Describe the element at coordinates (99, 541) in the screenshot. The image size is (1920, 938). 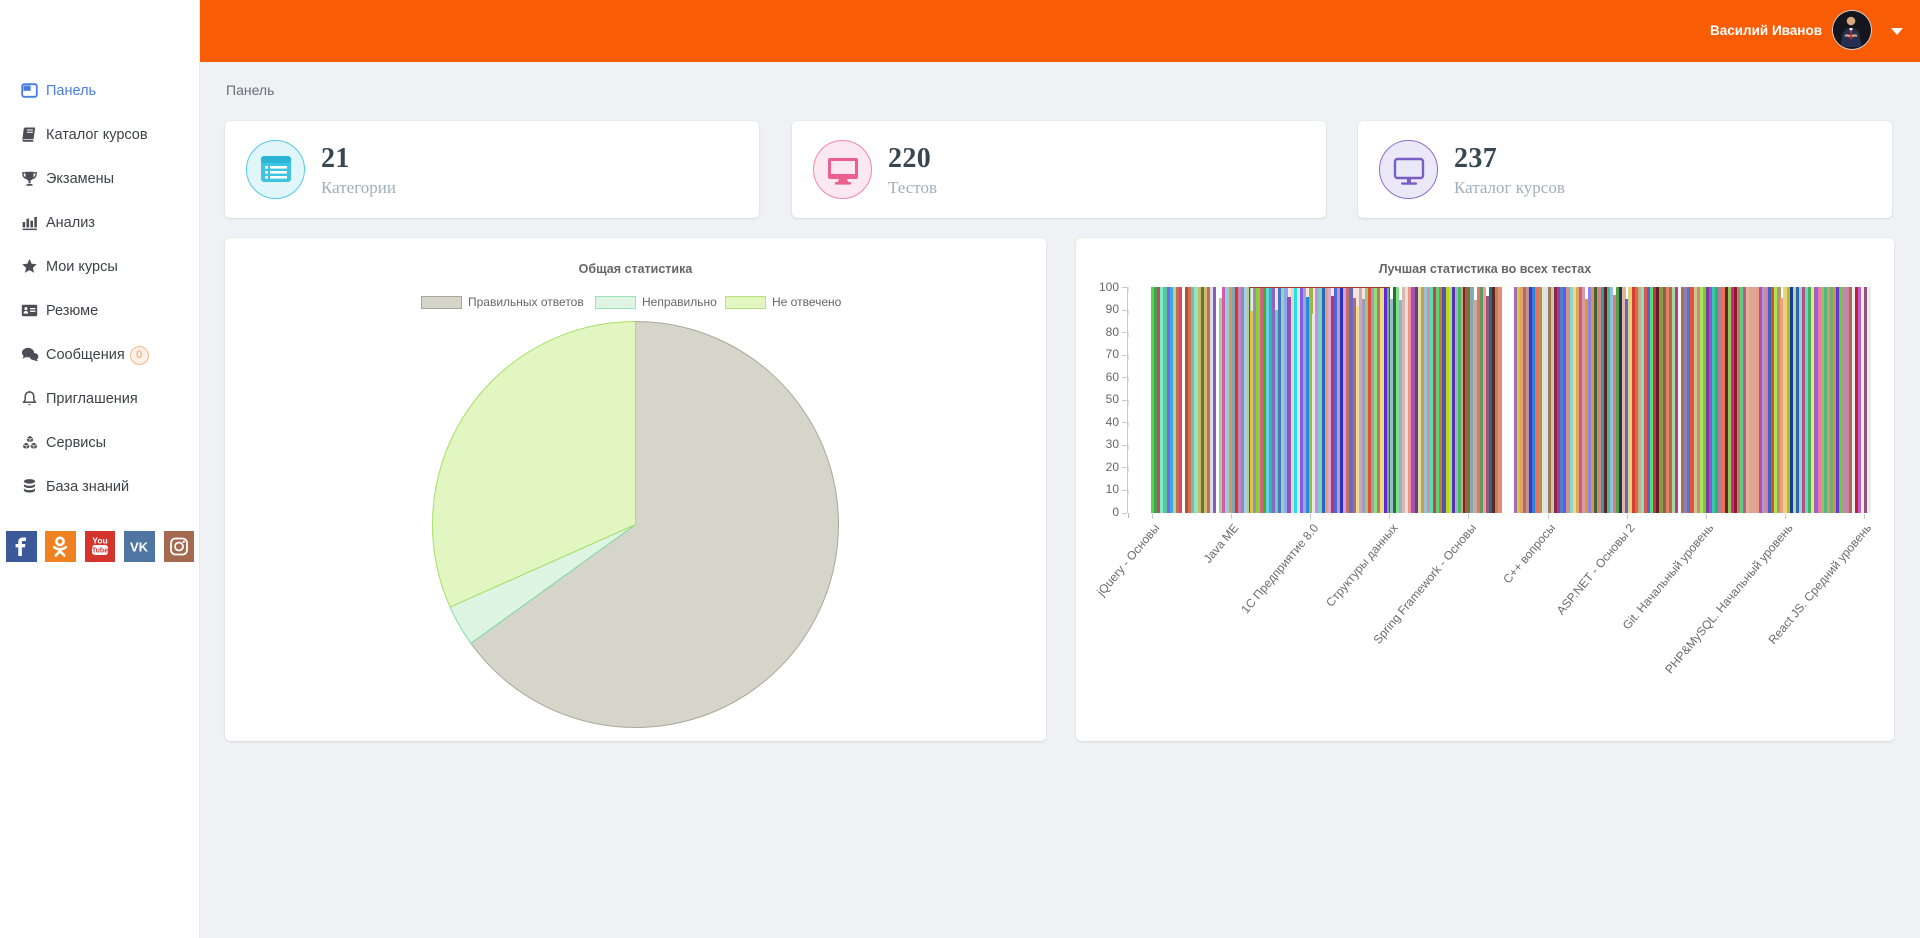
I see `svg-text: You` at that location.